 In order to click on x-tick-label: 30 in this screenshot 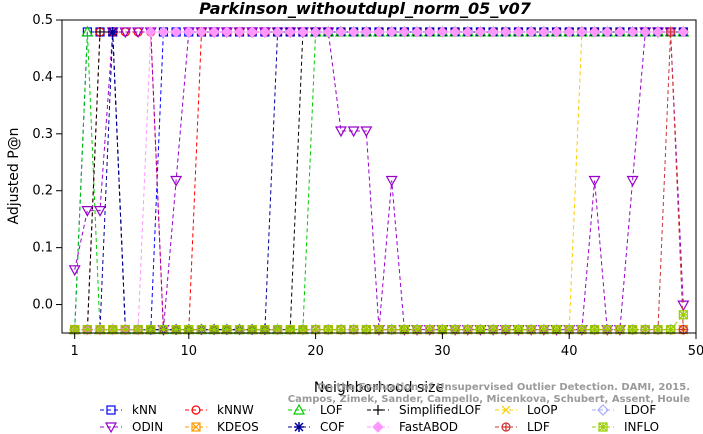, I will do `click(442, 351)`.